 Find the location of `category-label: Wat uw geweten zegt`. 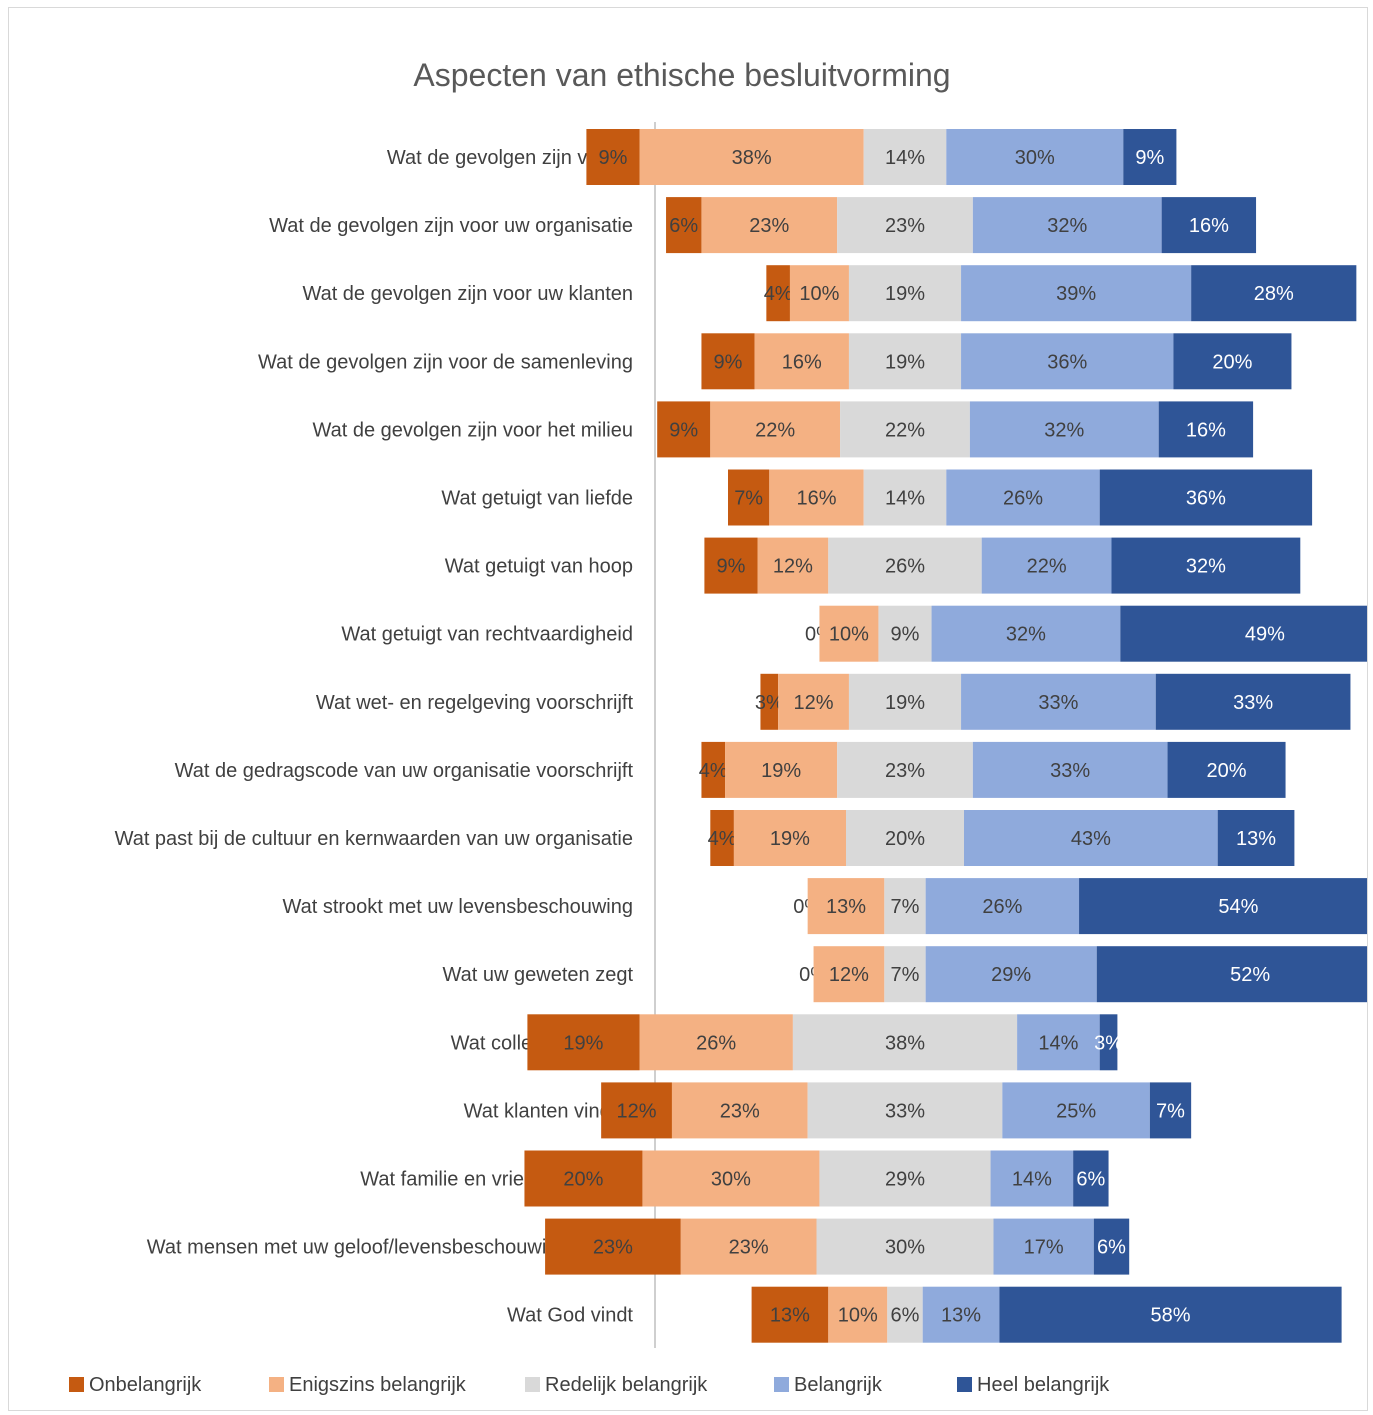

category-label: Wat uw geweten zegt is located at coordinates (538, 975).